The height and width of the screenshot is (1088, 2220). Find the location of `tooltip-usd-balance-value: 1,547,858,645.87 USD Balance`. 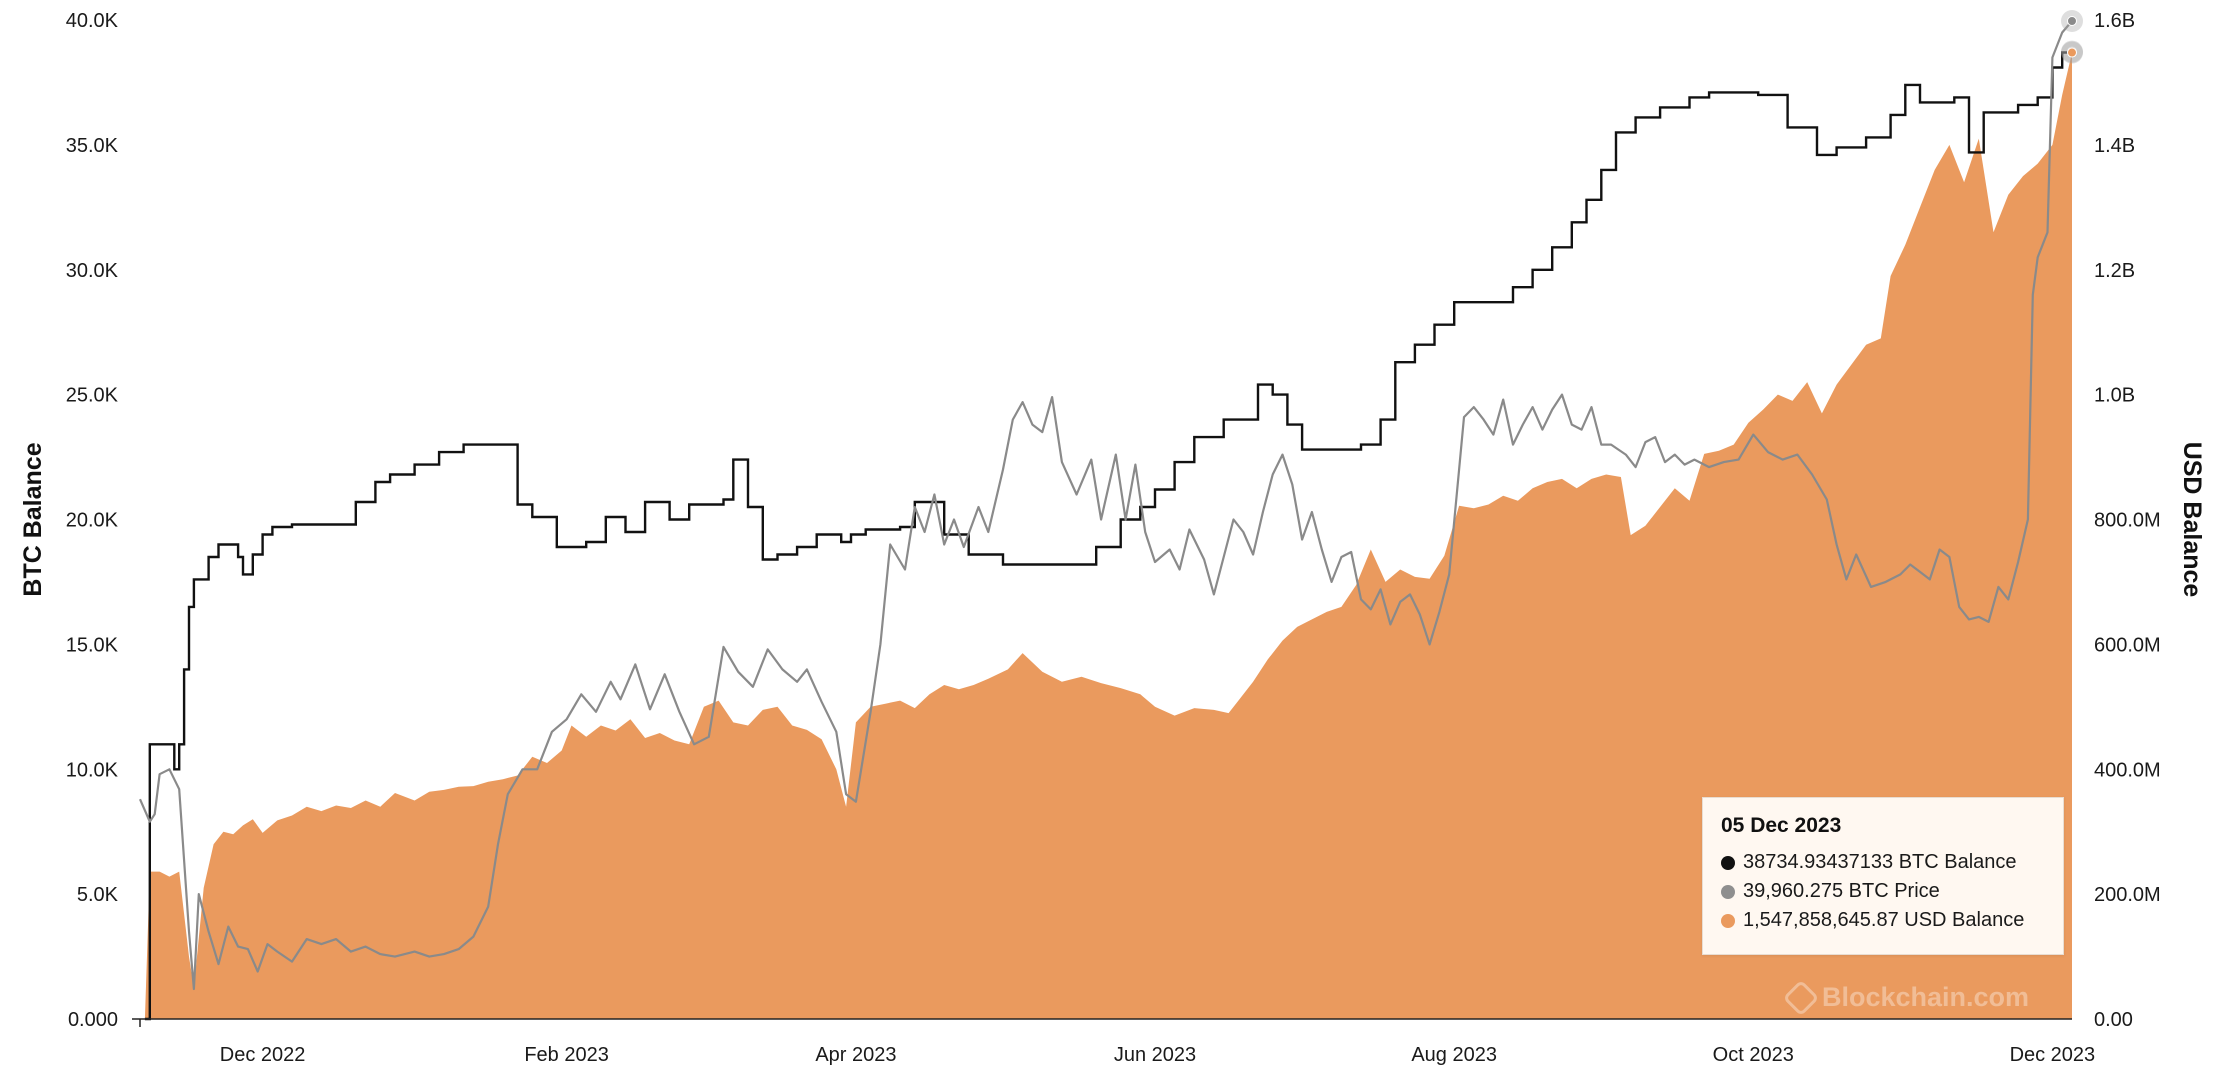

tooltip-usd-balance-value: 1,547,858,645.87 USD Balance is located at coordinates (1884, 920).